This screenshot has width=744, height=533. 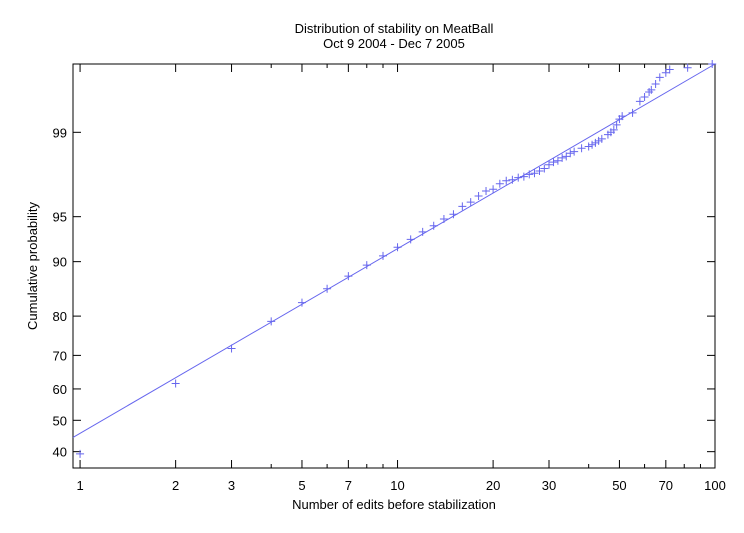 What do you see at coordinates (493, 485) in the screenshot?
I see `x-tick-label: 20` at bounding box center [493, 485].